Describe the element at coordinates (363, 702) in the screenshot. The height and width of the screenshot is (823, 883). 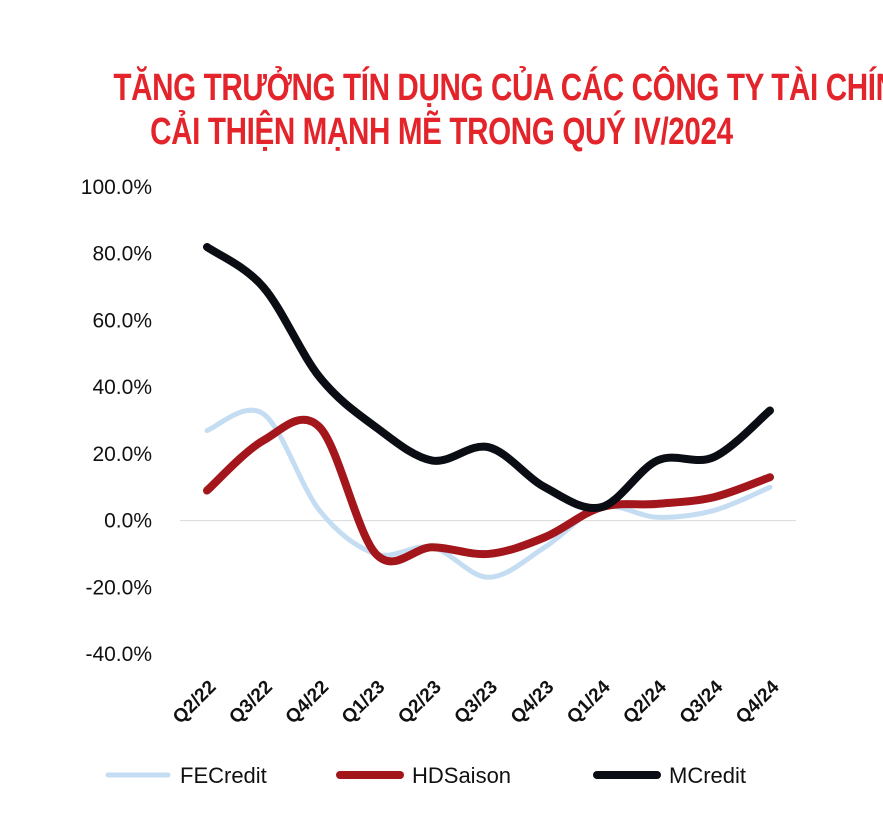
I see `x-tick-label: Q1/23` at that location.